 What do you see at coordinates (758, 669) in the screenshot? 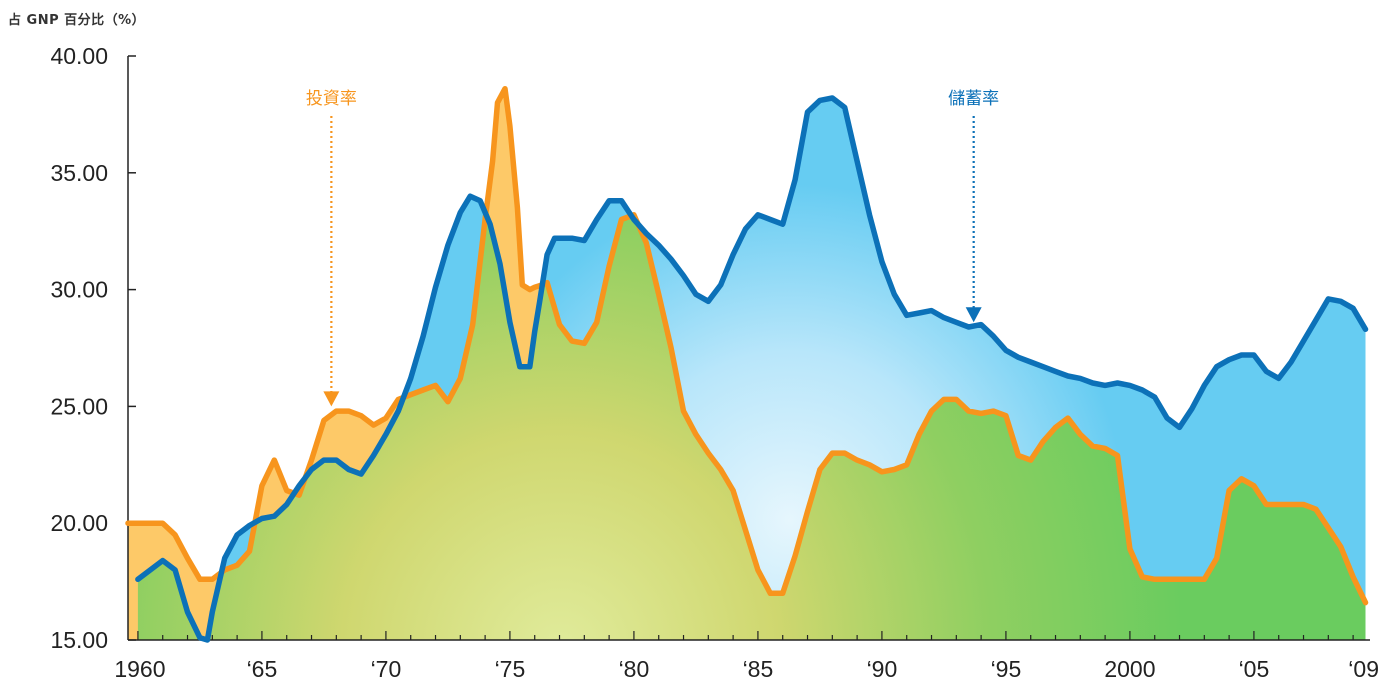
I see `x-tick-label: ‘85` at bounding box center [758, 669].